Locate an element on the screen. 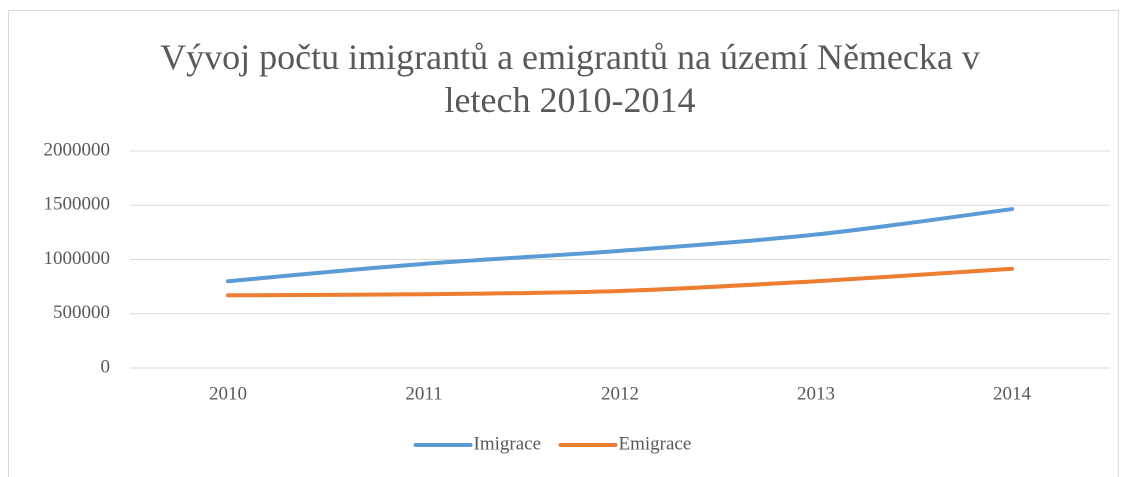 This screenshot has width=1126, height=477. x-tick-label: 2010 is located at coordinates (228, 393).